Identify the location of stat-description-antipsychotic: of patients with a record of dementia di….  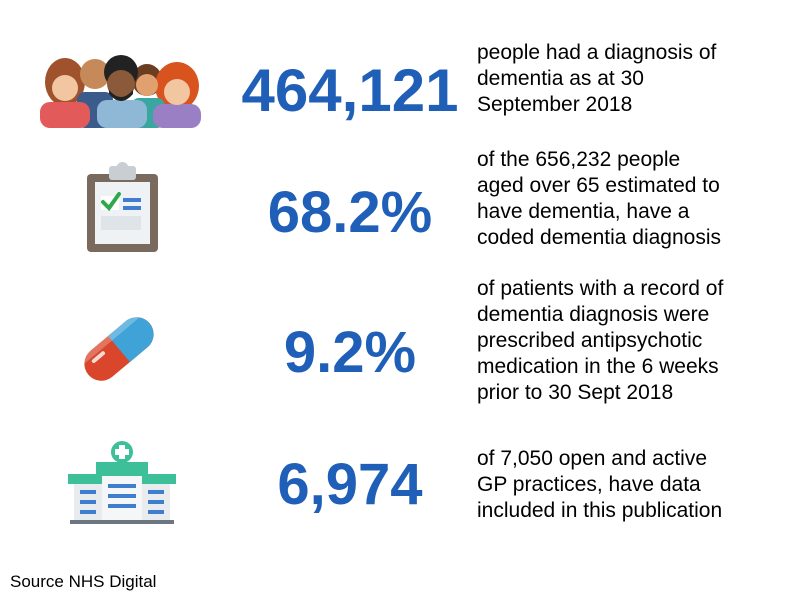
(600, 341).